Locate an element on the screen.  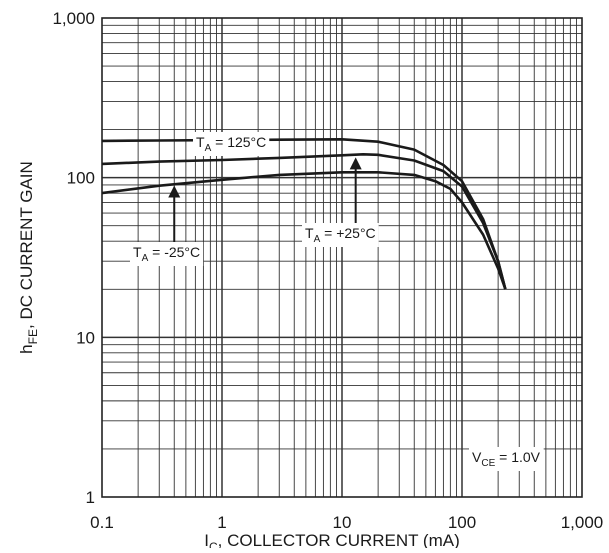
y-tick-label: 10 is located at coordinates (85, 337).